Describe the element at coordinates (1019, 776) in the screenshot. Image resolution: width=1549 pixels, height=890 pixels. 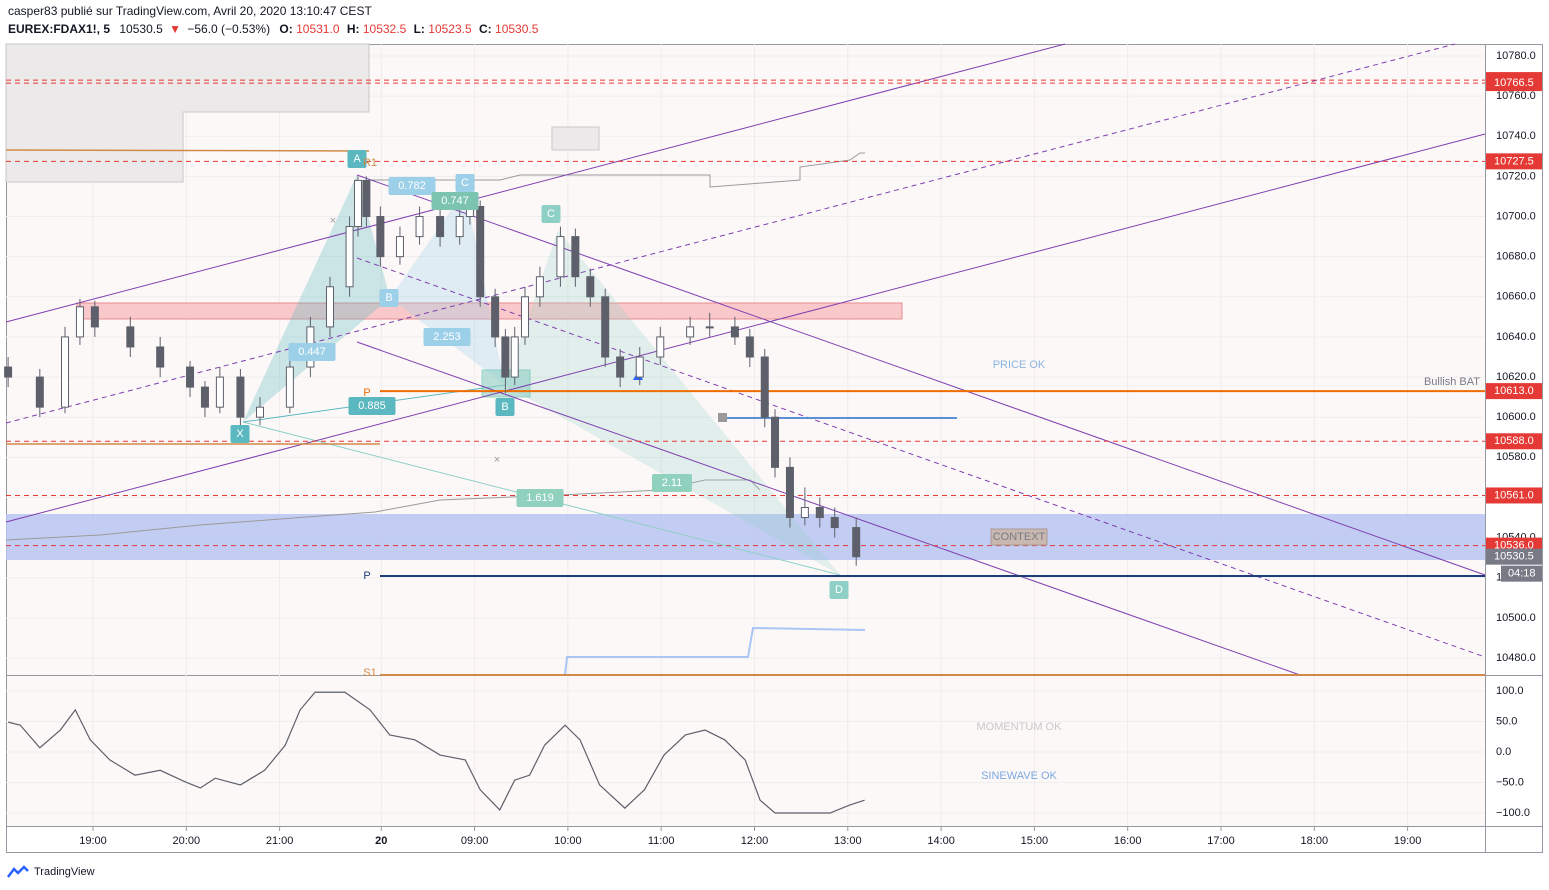
I see `note: SINEWAVE OK` at that location.